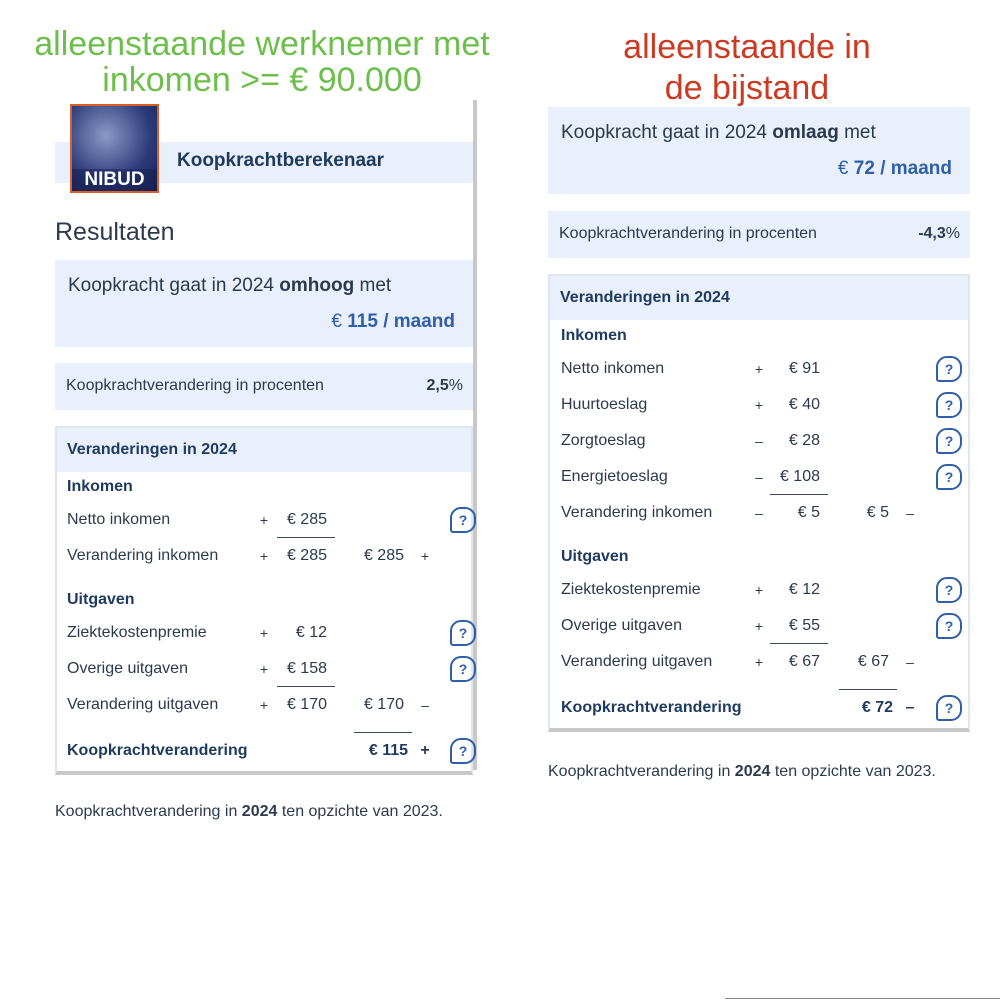  Describe the element at coordinates (425, 750) in the screenshot. I see `result-sign: +` at that location.